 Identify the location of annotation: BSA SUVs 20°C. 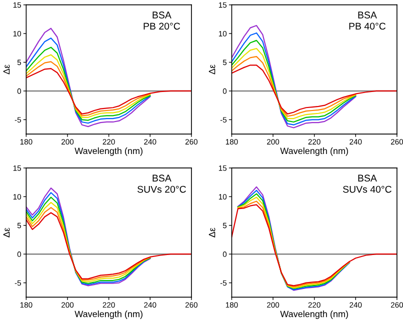
(161, 183).